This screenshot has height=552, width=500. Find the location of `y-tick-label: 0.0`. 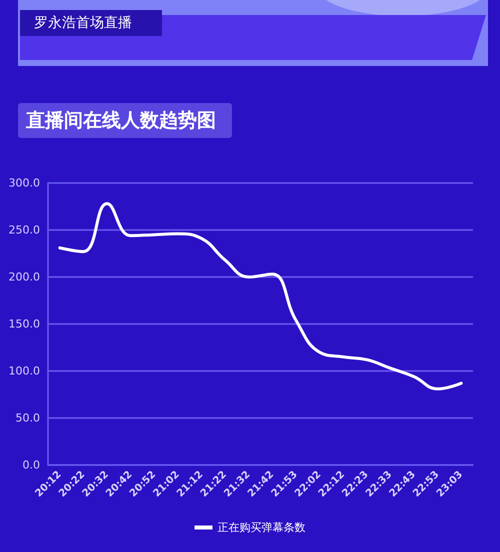

y-tick-label: 0.0 is located at coordinates (31, 465).